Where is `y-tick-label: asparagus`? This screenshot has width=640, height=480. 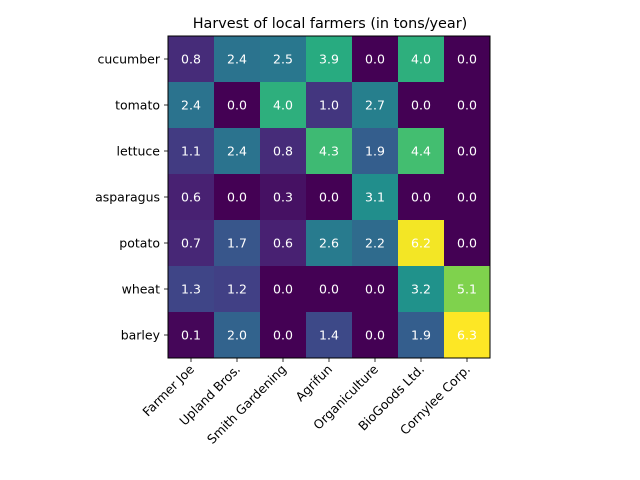 y-tick-label: asparagus is located at coordinates (127, 197).